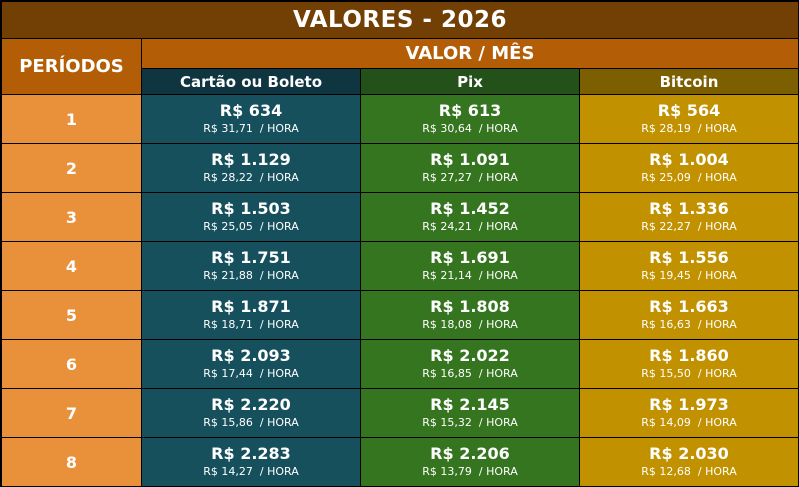 This screenshot has width=799, height=487. Describe the element at coordinates (251, 306) in the screenshot. I see `monthly-price: R$ 1.871` at that location.